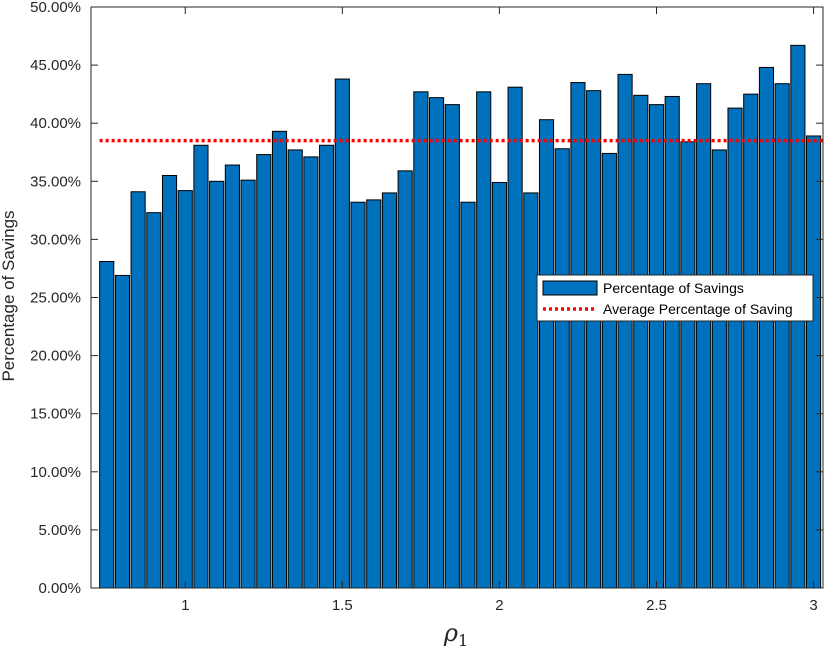 The image size is (830, 649). Describe the element at coordinates (55, 472) in the screenshot. I see `y-tick-label: 10.00%` at that location.